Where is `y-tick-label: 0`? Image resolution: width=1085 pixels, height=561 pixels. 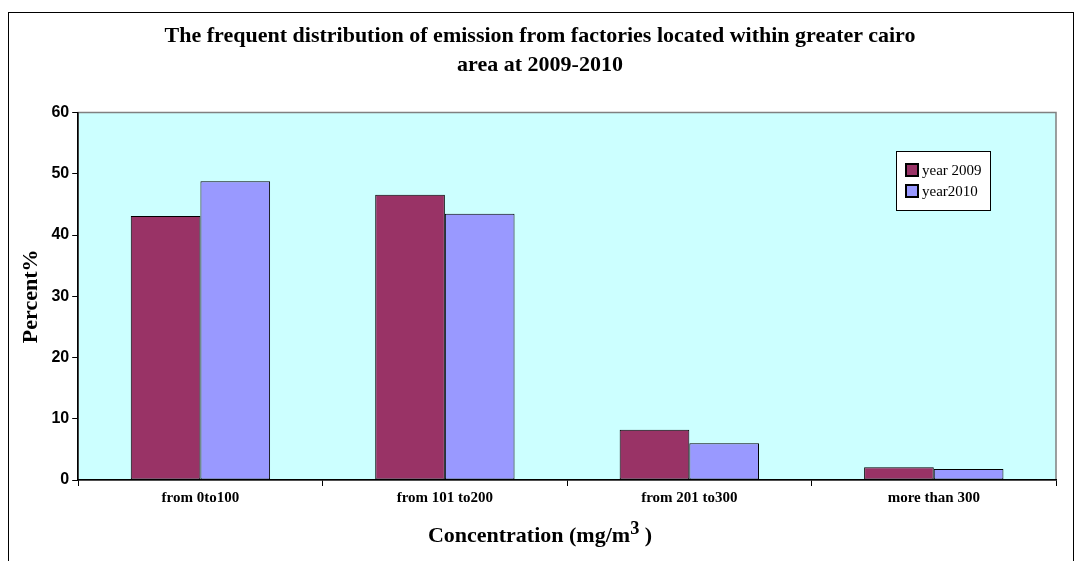 y-tick-label: 0 is located at coordinates (65, 479).